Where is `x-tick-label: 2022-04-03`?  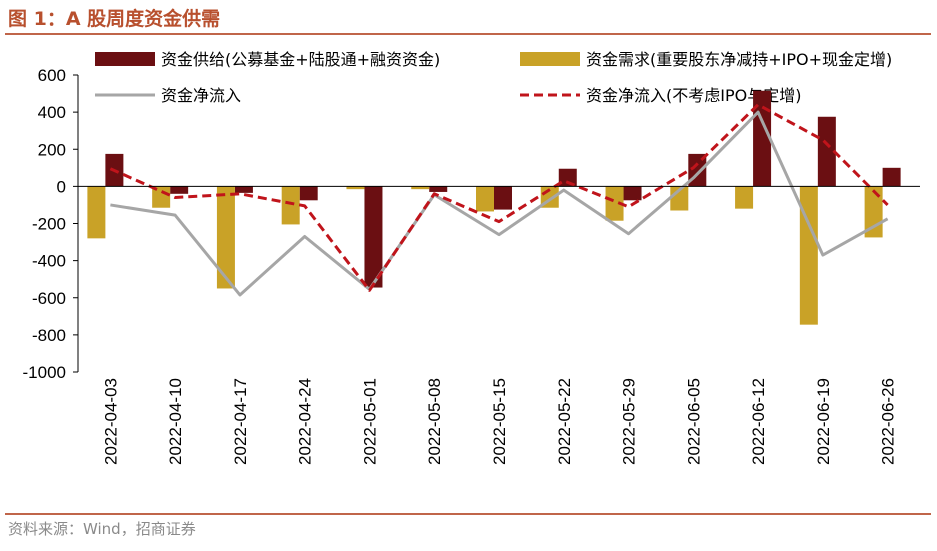
x-tick-label: 2022-04-03 is located at coordinates (110, 421).